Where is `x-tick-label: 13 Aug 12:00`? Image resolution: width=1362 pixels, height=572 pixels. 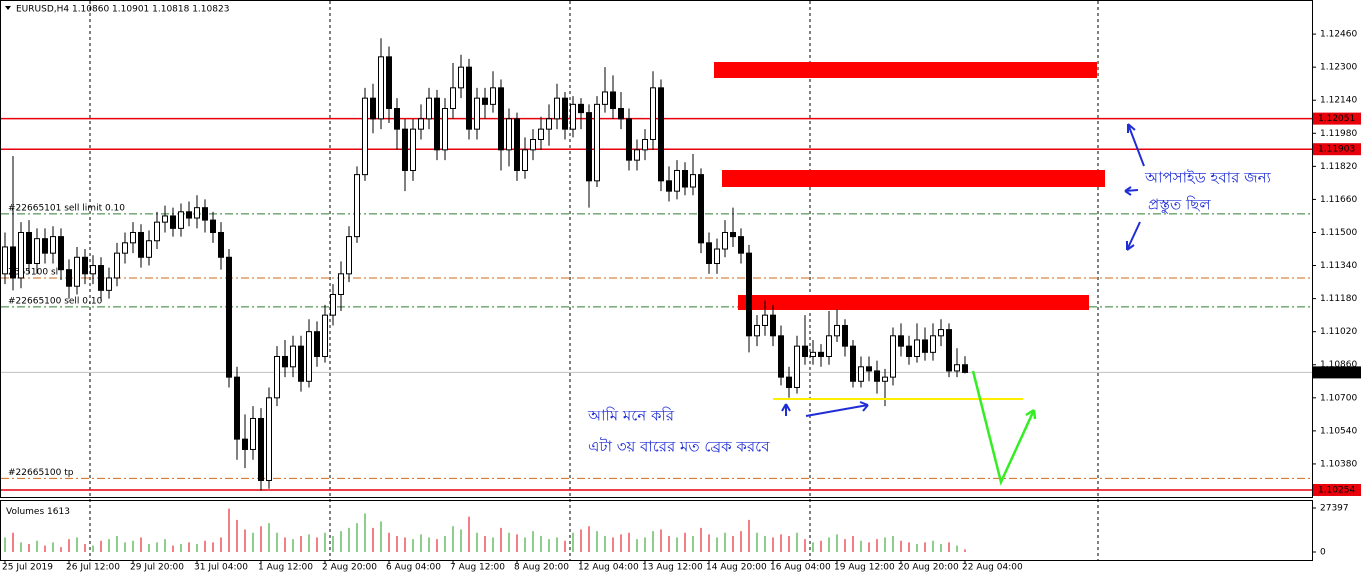 x-tick-label: 13 Aug 12:00 is located at coordinates (672, 567).